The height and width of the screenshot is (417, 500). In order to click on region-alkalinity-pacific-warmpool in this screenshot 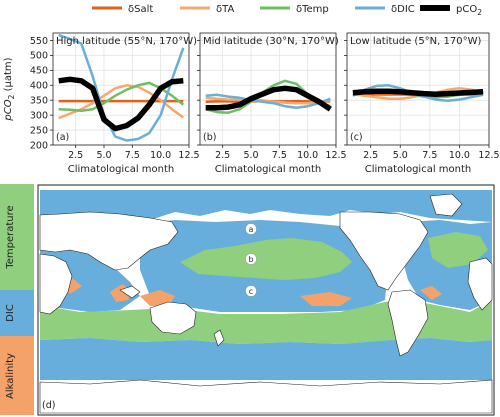, I will do `click(157, 298)`.